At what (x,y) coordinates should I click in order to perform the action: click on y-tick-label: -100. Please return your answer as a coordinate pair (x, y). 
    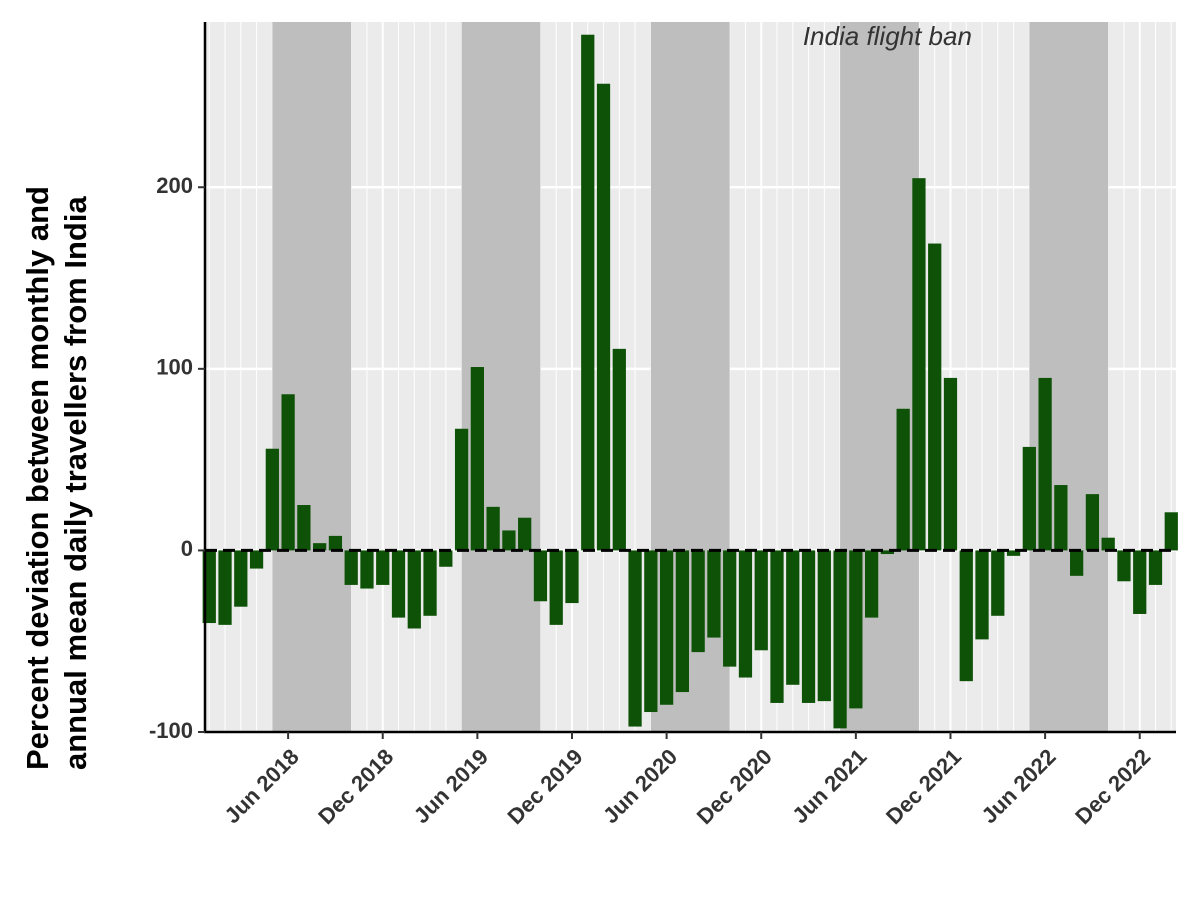
    Looking at the image, I should click on (171, 730).